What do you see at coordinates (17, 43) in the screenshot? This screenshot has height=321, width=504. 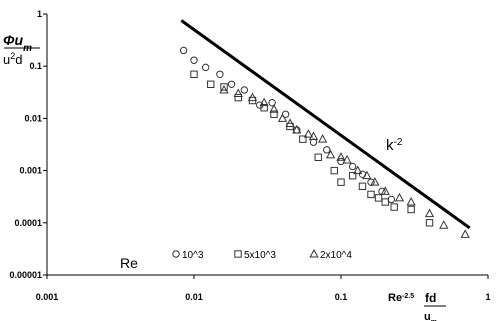 I see `y-axis-label-numerator: Φum` at bounding box center [17, 43].